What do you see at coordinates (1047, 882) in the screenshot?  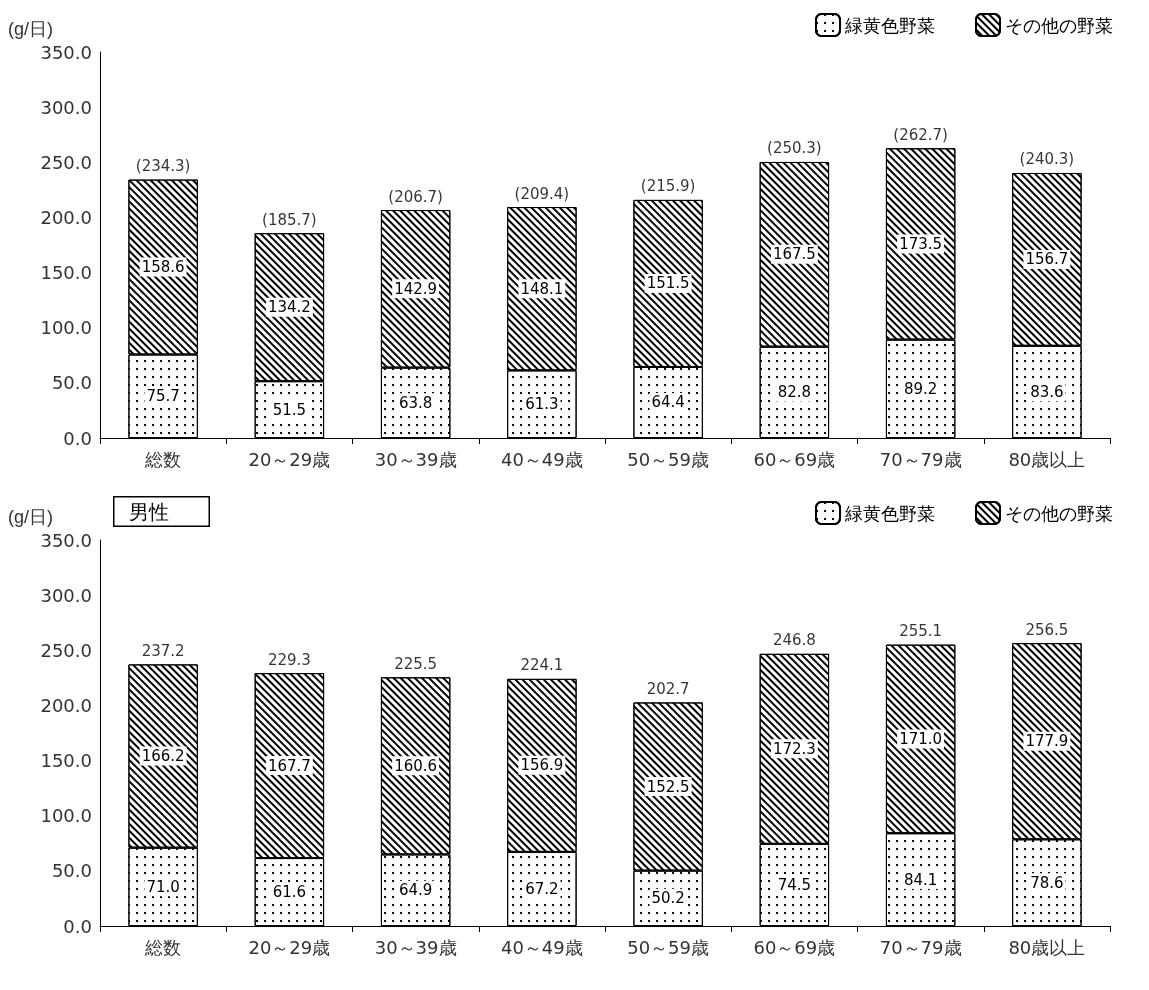 I see `data-label: 78.6` at bounding box center [1047, 882].